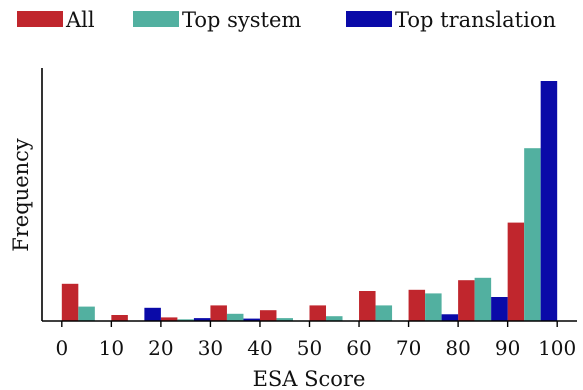 The width and height of the screenshot is (583, 390). I want to click on x-tick-label-70: 70, so click(408, 348).